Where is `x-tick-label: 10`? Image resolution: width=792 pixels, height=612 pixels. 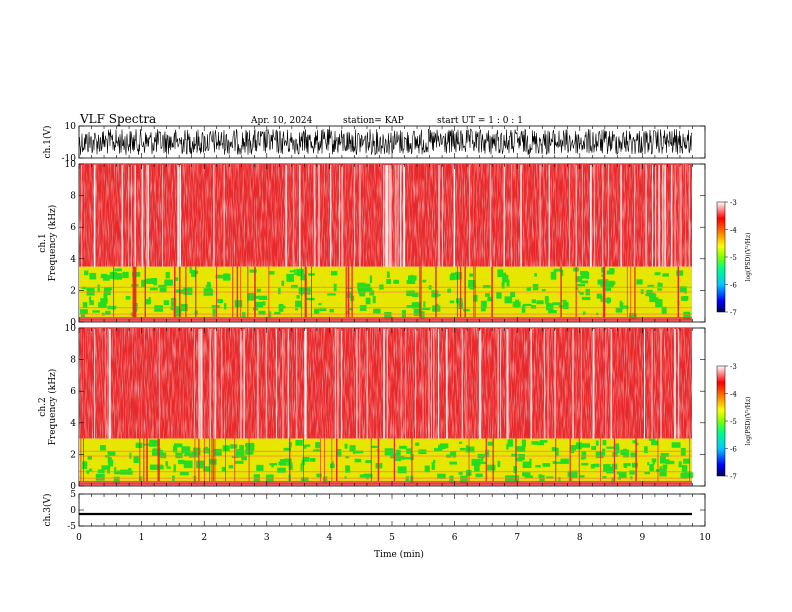
x-tick-label: 10 is located at coordinates (705, 538).